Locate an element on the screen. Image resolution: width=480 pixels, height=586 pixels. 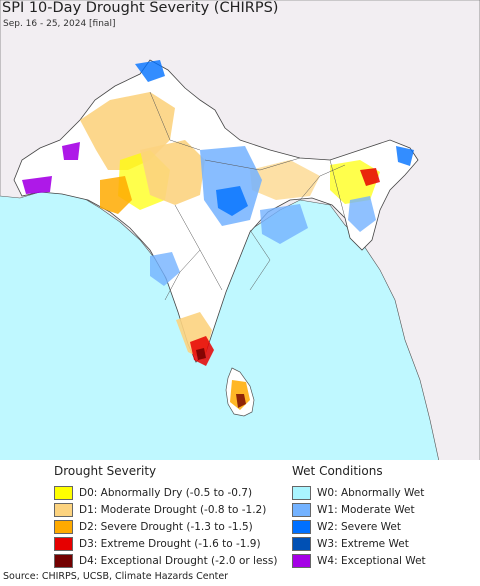
state-borders is located at coordinates (247, 196).